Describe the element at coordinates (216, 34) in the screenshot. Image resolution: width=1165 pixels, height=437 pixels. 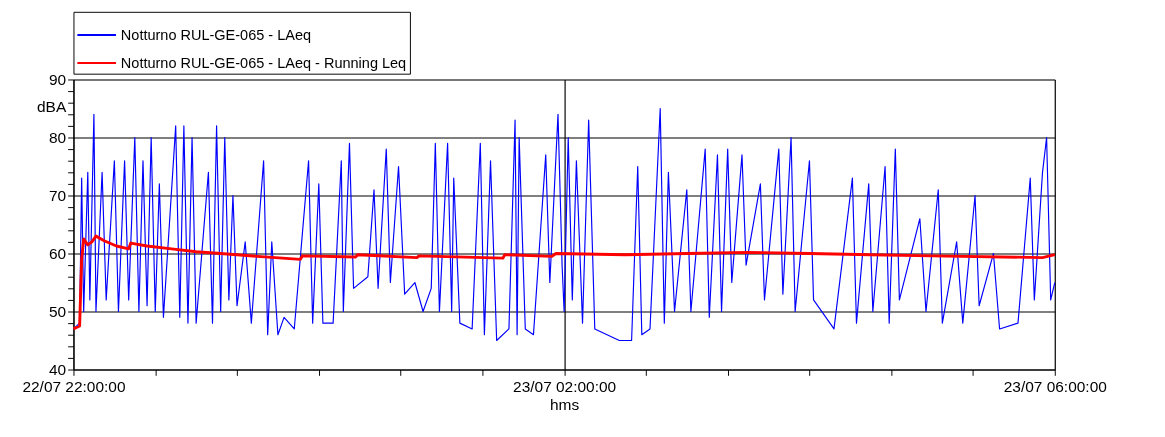
I see `legend-label: Notturno RUL-GE-065 - LAeq` at that location.